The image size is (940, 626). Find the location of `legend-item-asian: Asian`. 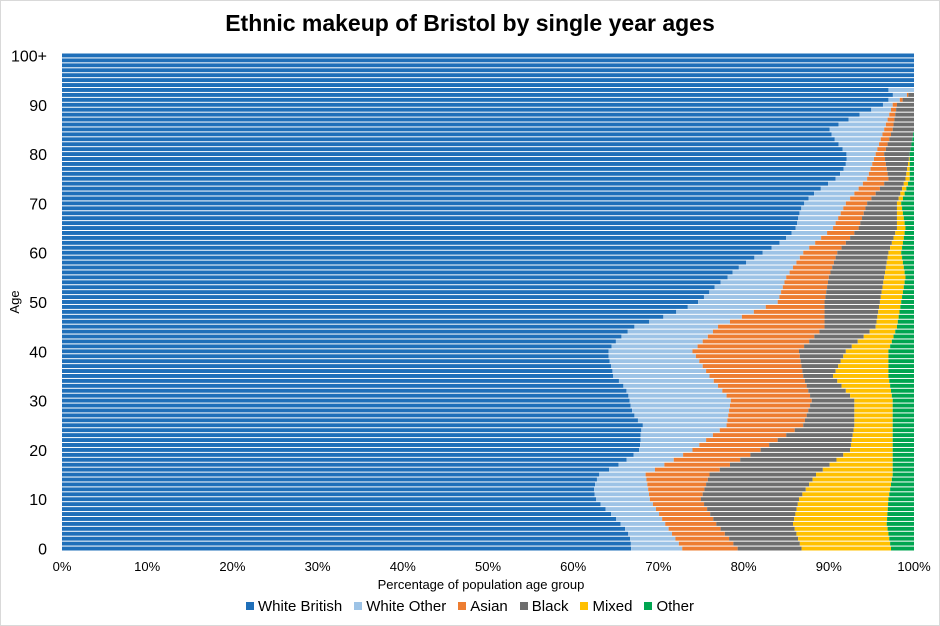

legend-item-asian: Asian is located at coordinates (483, 606).